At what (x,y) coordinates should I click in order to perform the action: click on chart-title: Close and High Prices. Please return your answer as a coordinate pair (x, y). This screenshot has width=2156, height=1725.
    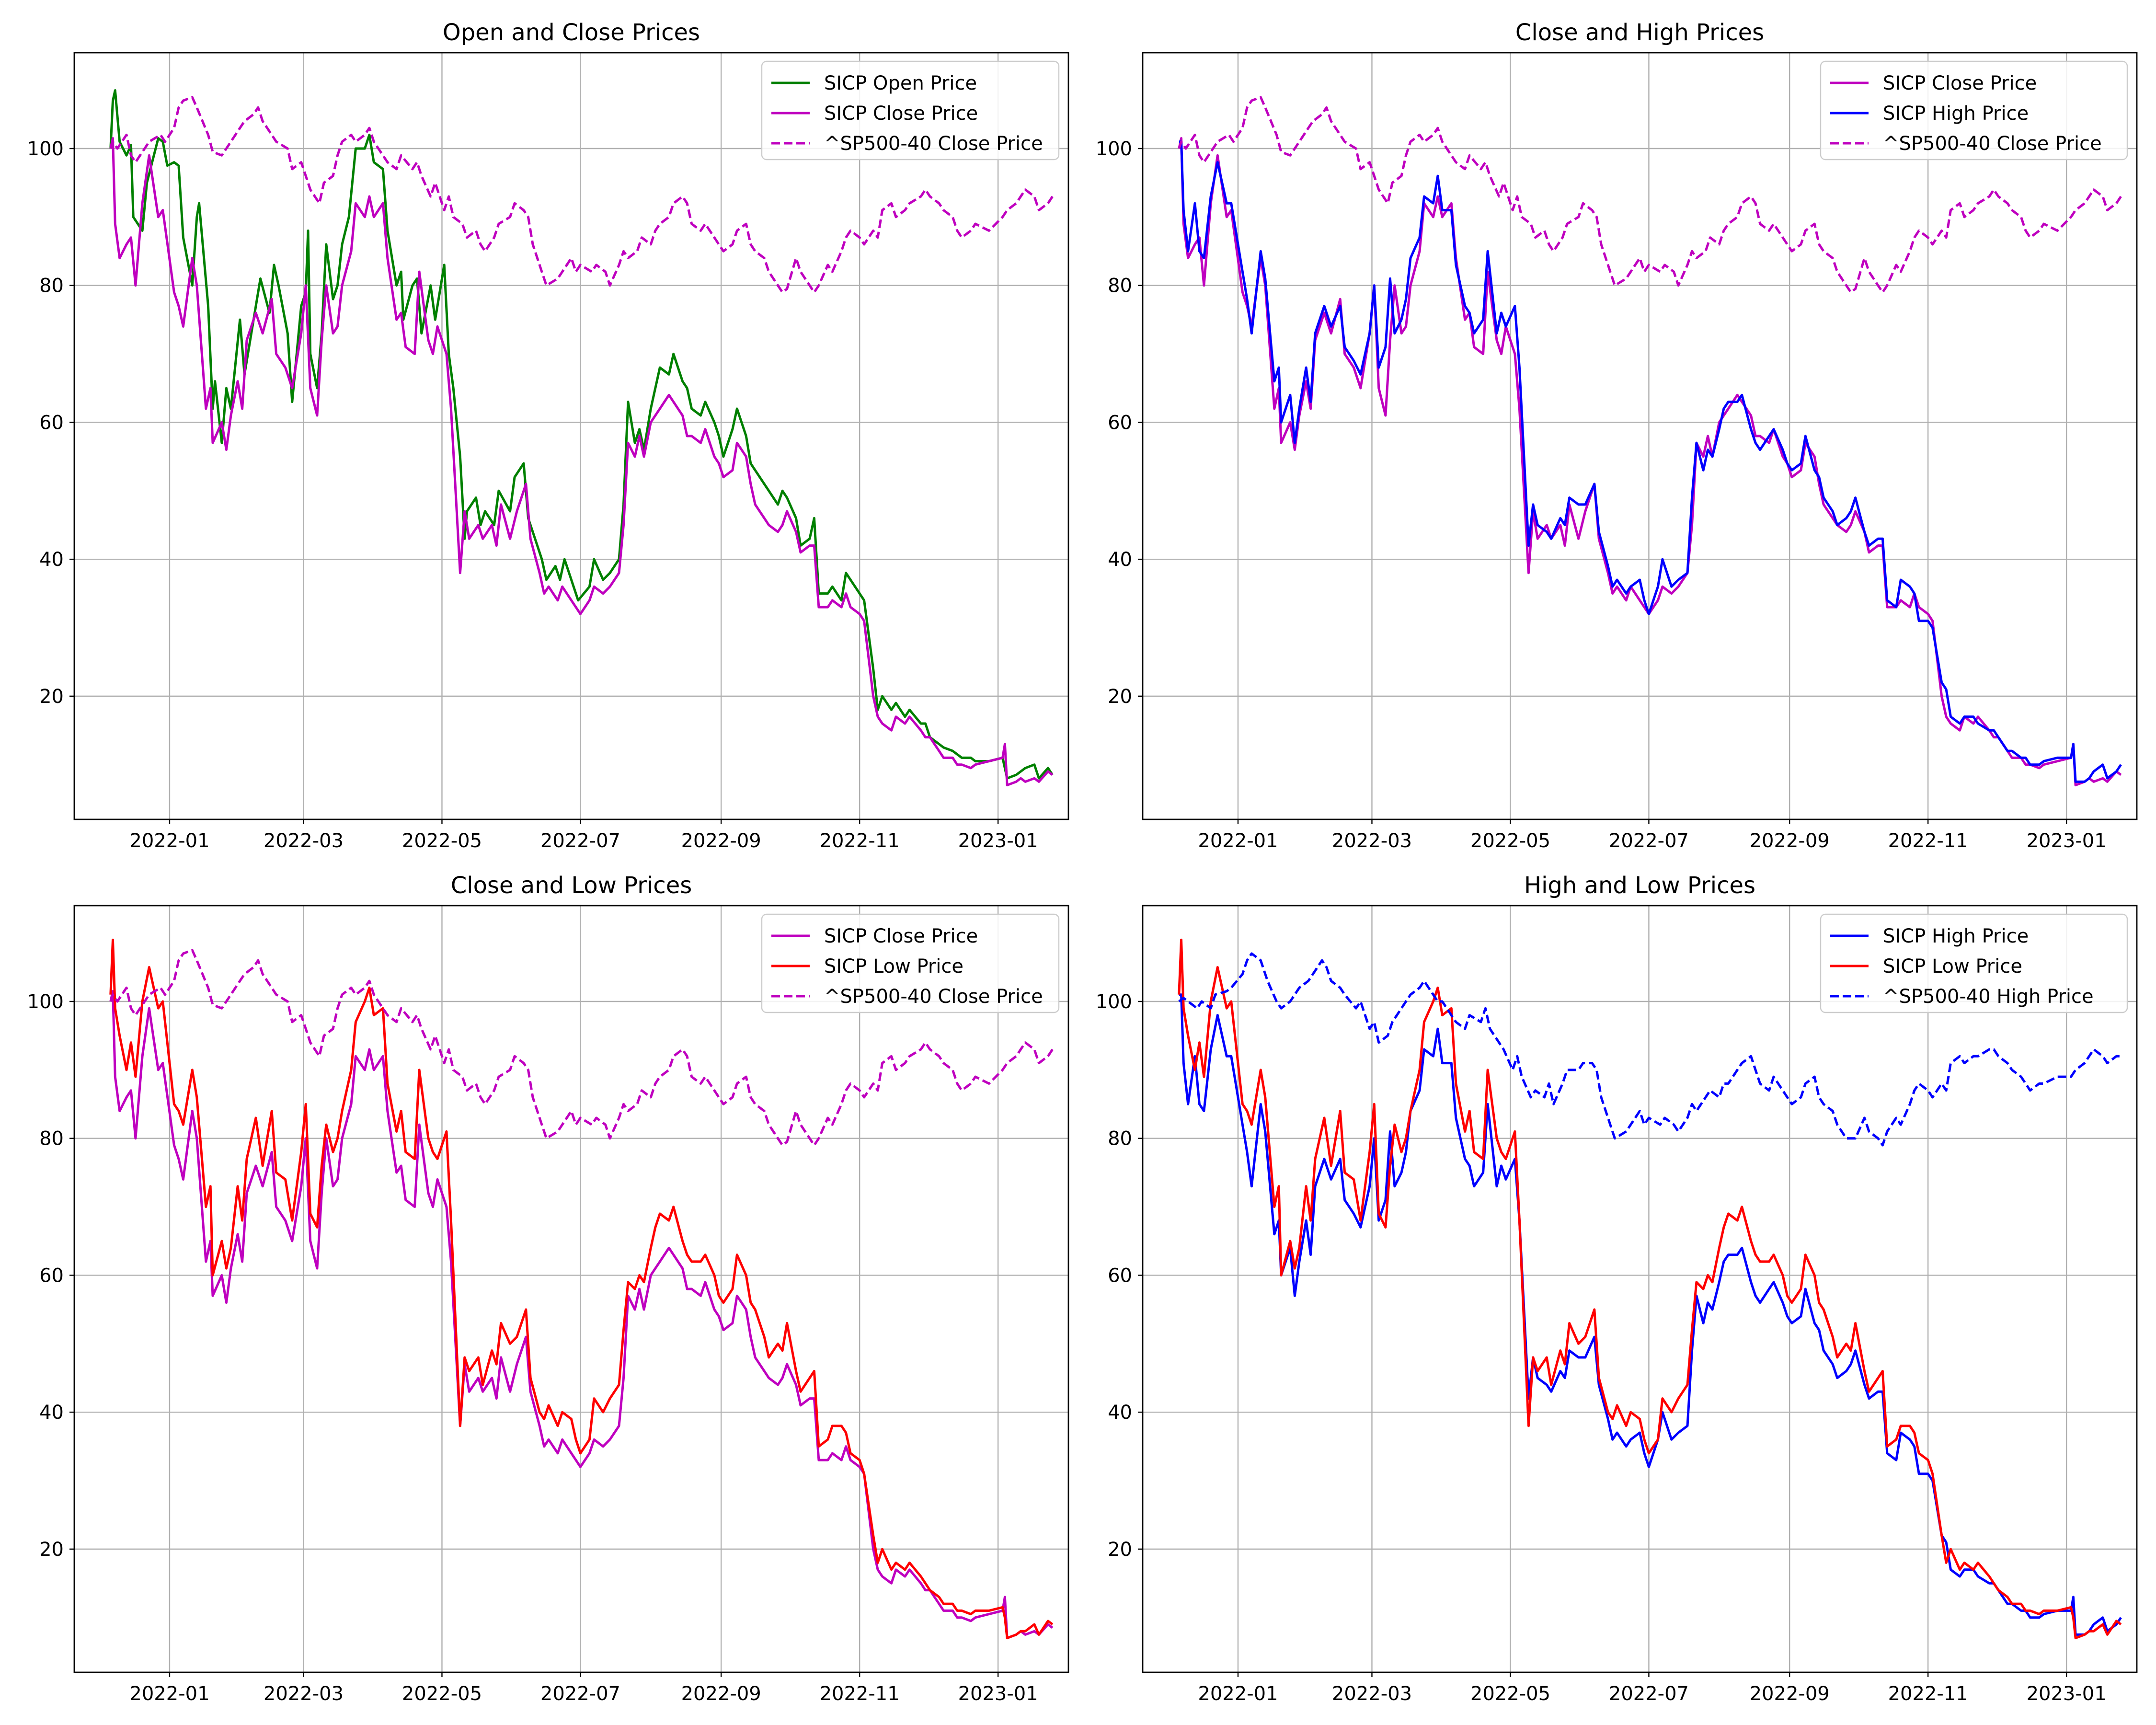
    Looking at the image, I should click on (1639, 32).